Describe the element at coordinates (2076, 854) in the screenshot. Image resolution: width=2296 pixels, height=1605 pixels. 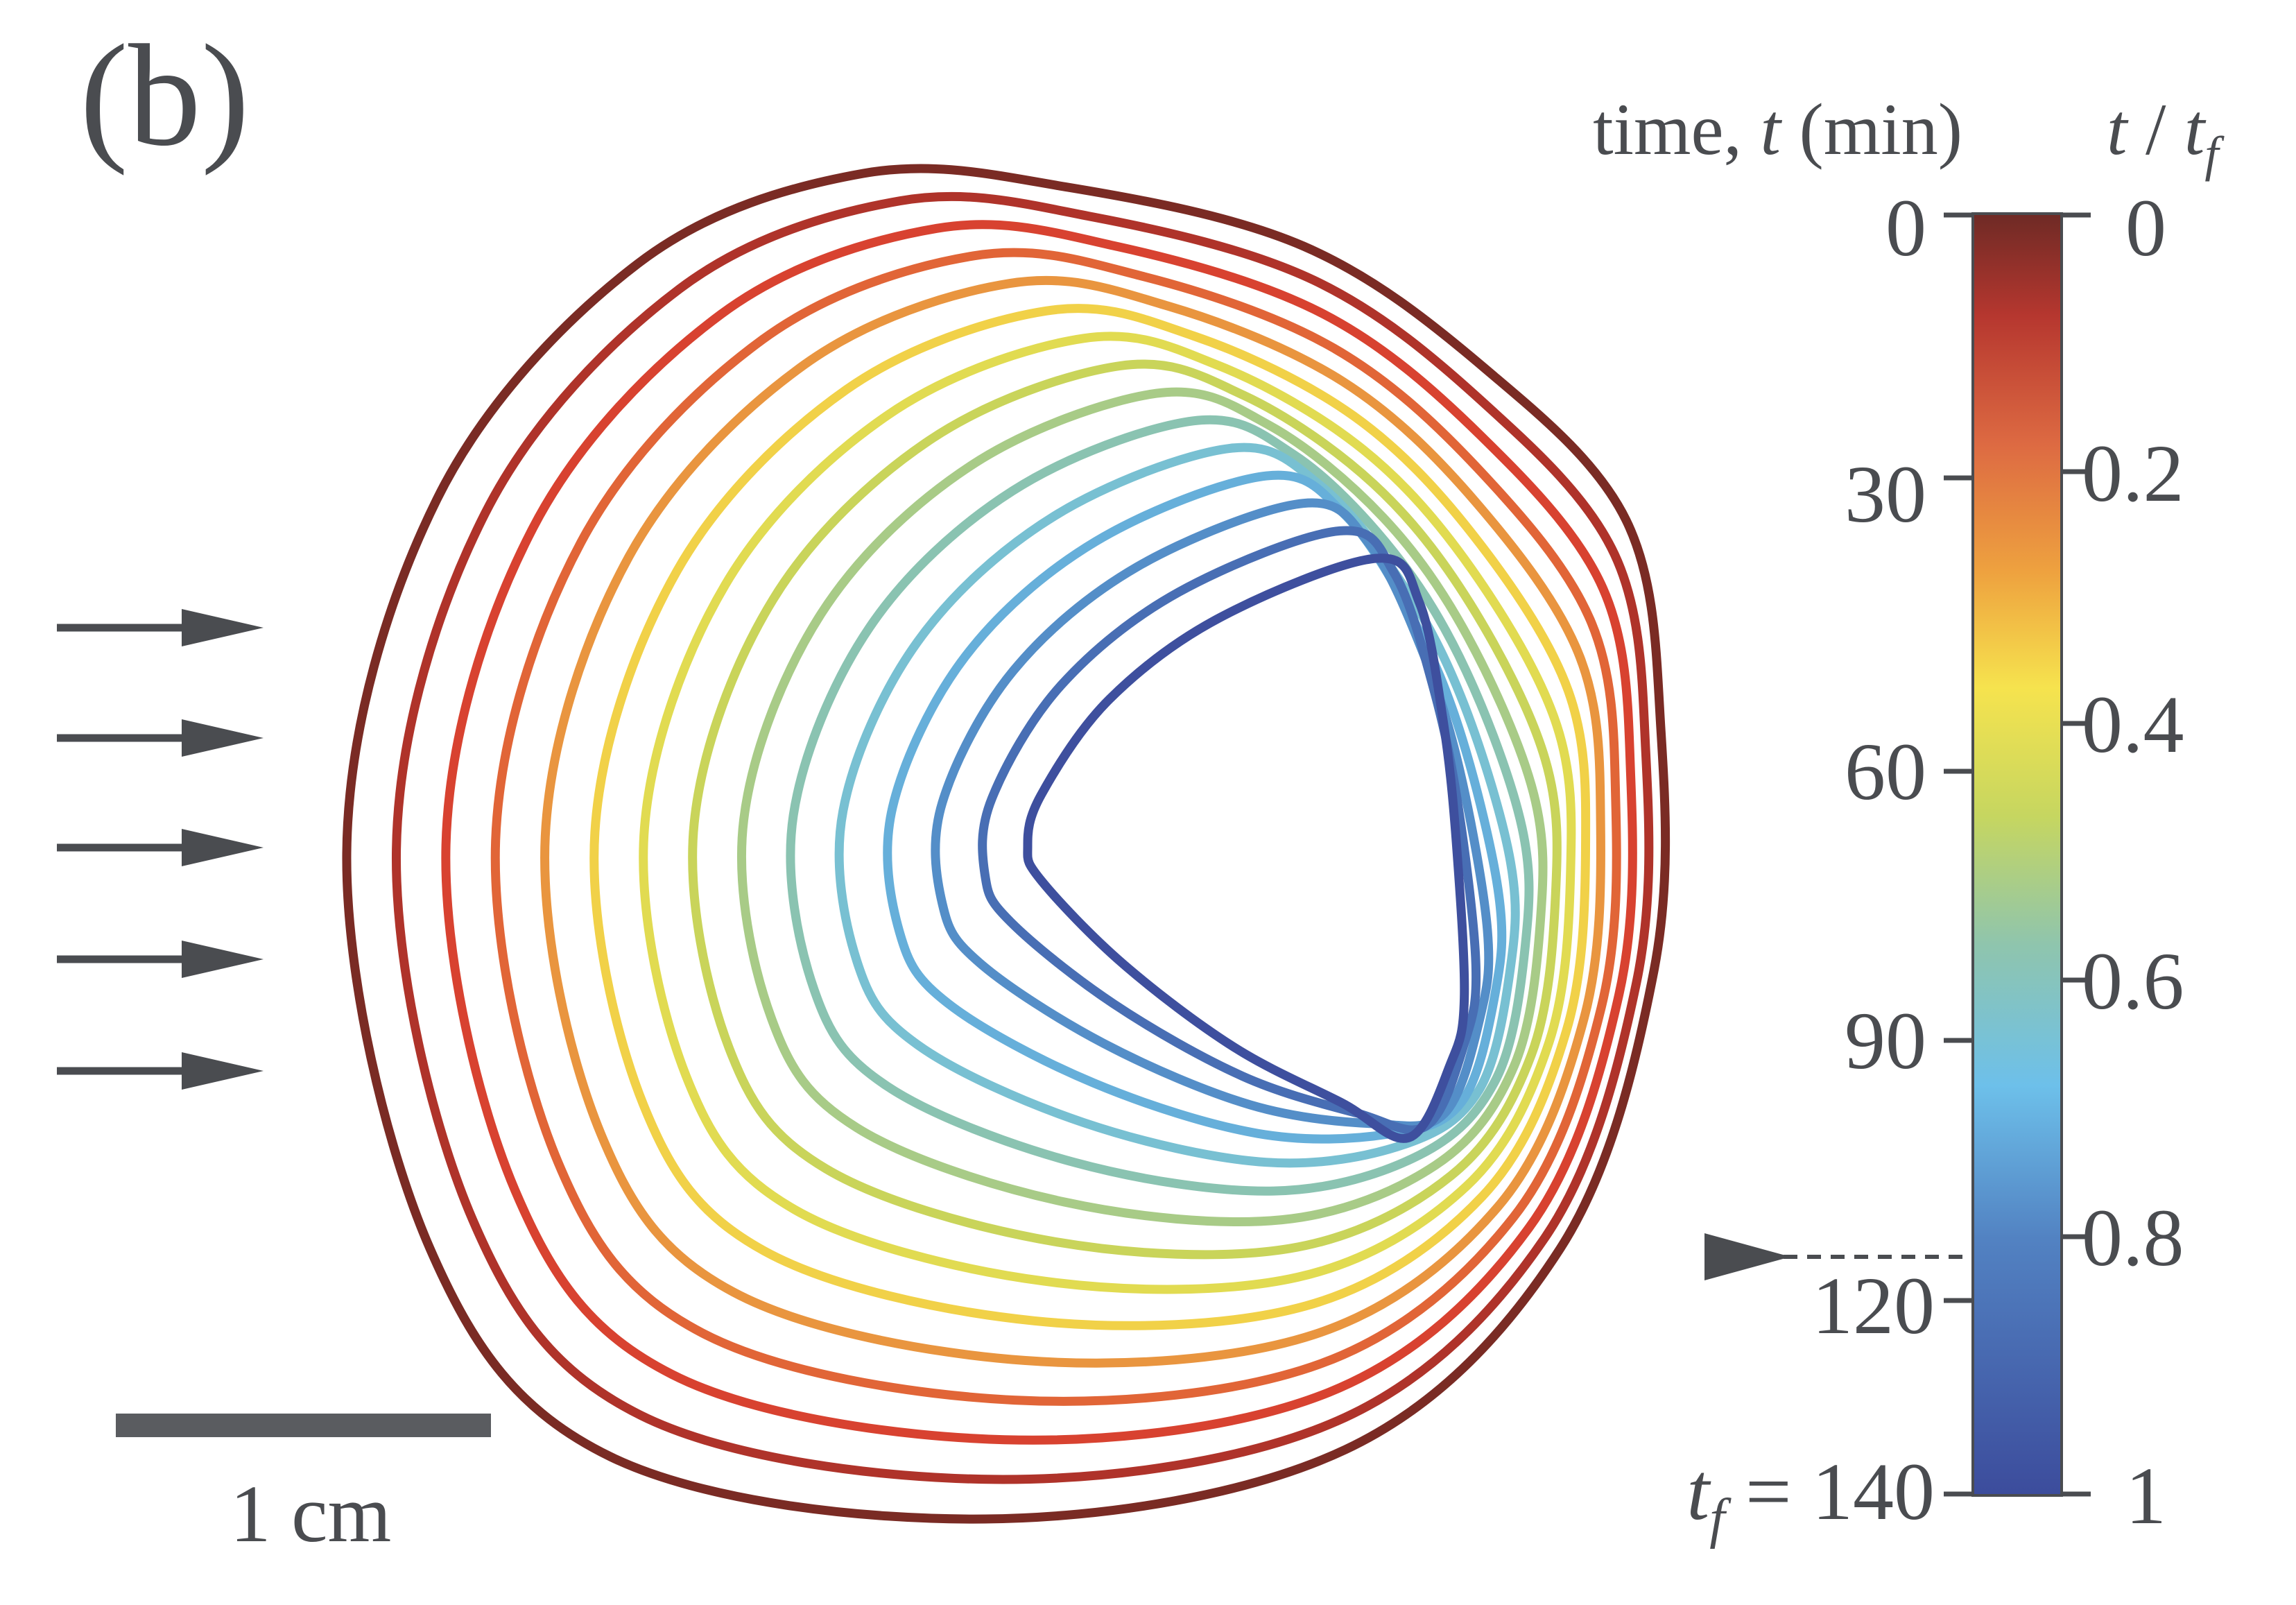
I see `colorbar-right-ticks` at that location.